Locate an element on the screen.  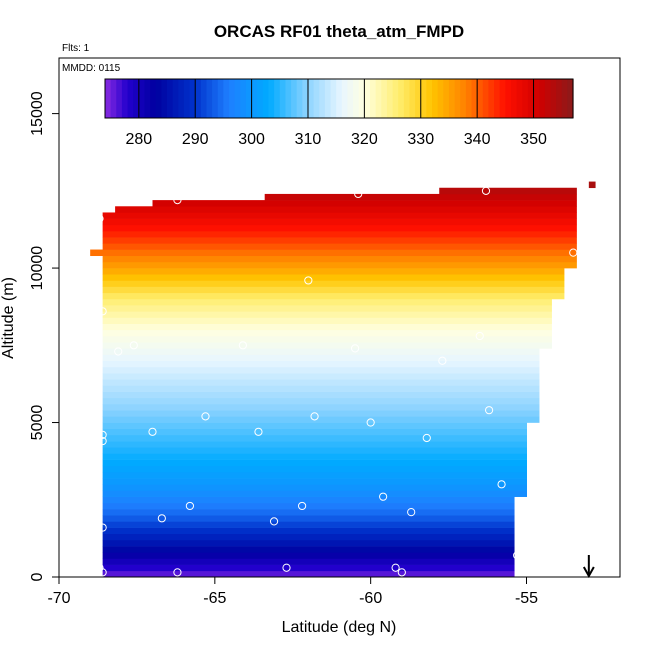
colorbar: 280 290 300 310 320 330 340 350 is located at coordinates (339, 113).